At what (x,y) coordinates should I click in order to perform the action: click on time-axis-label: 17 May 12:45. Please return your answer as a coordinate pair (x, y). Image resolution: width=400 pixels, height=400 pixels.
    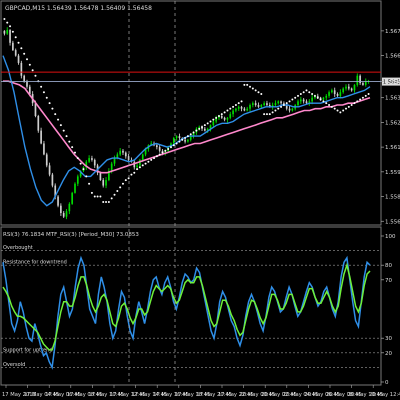
    Looking at the image, I should click on (128, 395).